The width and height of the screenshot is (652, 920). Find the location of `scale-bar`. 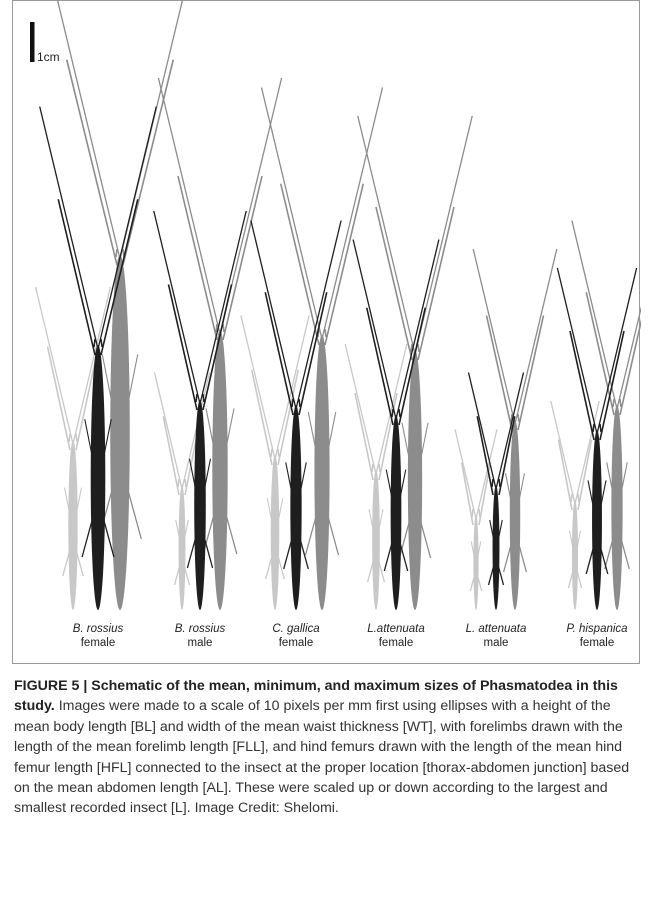

scale-bar is located at coordinates (32, 42).